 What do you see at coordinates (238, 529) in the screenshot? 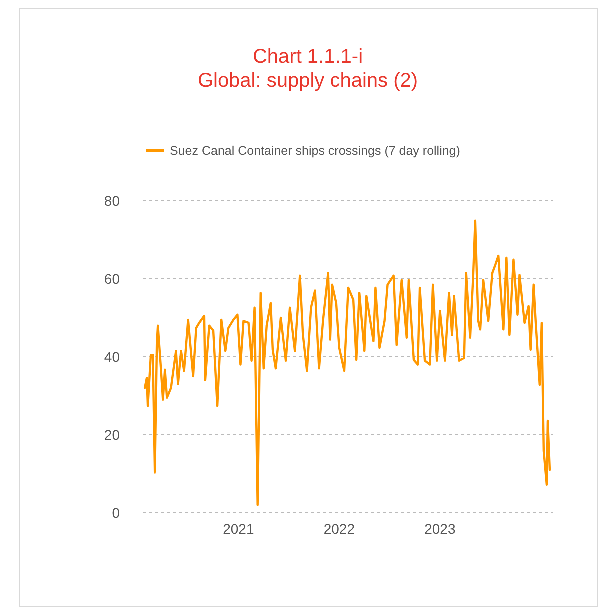
I see `x-tick-label: 2021` at bounding box center [238, 529].